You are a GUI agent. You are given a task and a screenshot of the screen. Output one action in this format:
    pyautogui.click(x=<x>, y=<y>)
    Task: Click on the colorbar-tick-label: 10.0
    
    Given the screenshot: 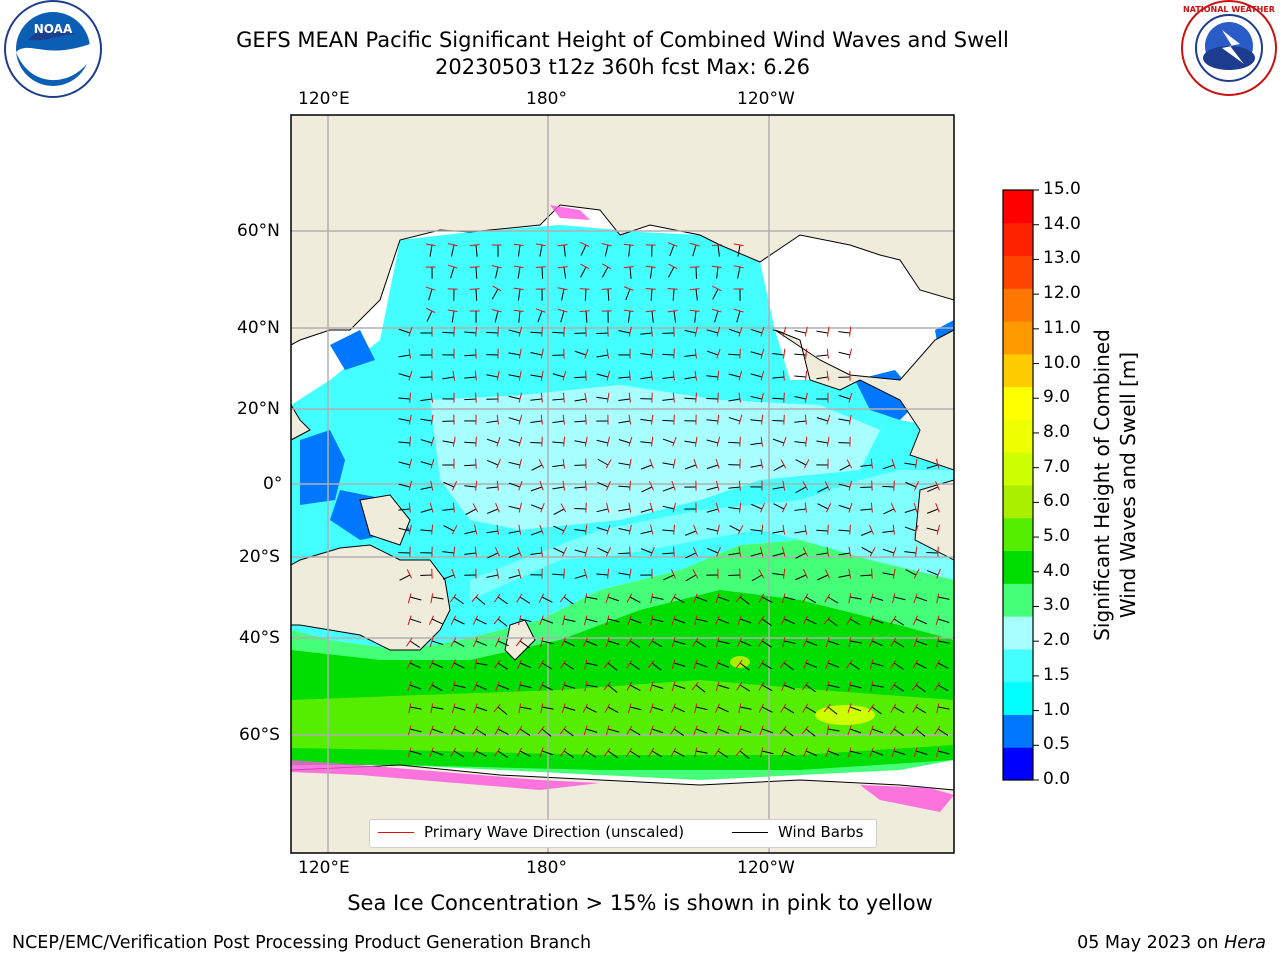 What is the action you would take?
    pyautogui.click(x=1062, y=362)
    